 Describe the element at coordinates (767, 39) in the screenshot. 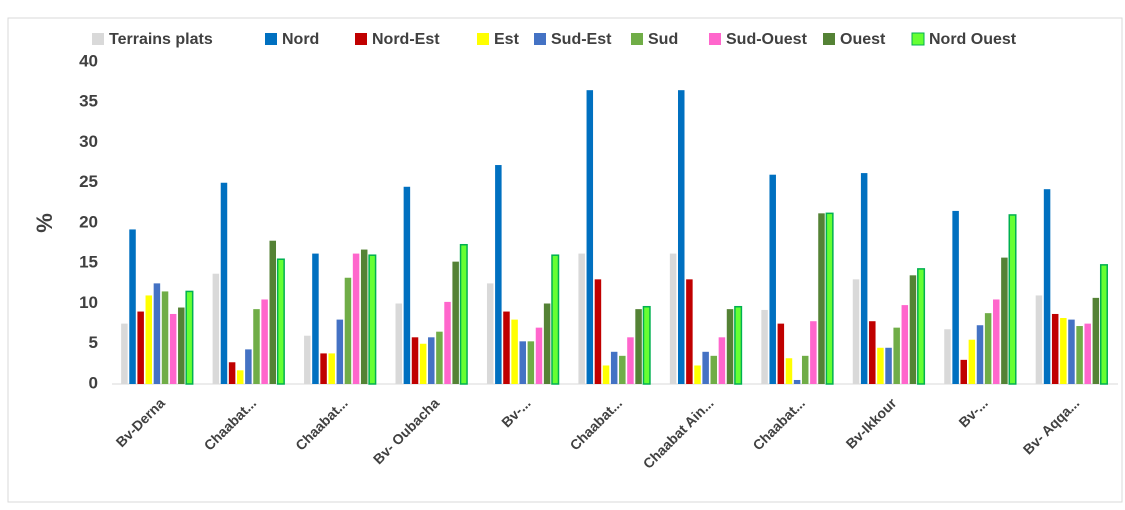

I see `legend-label: Sud-Ouest` at that location.